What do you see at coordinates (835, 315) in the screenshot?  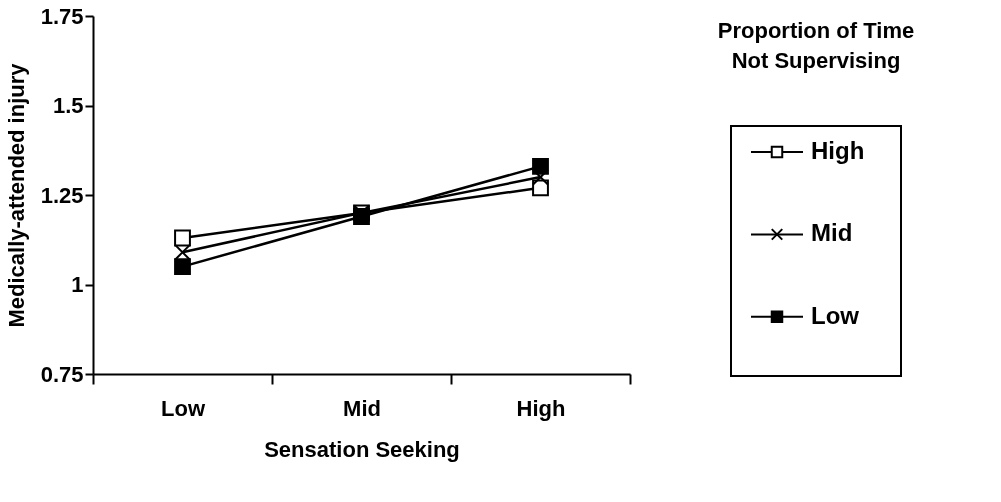 I see `legend-label: Low` at bounding box center [835, 315].